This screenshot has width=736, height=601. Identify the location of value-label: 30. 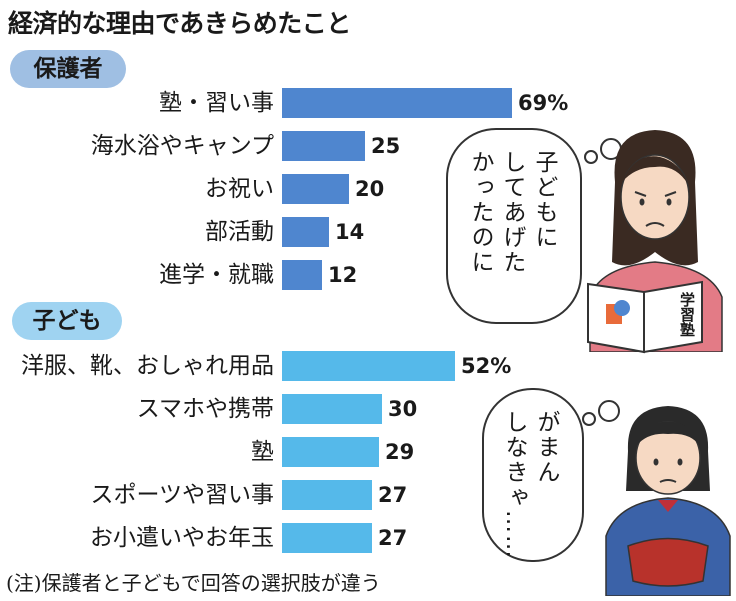
(403, 409).